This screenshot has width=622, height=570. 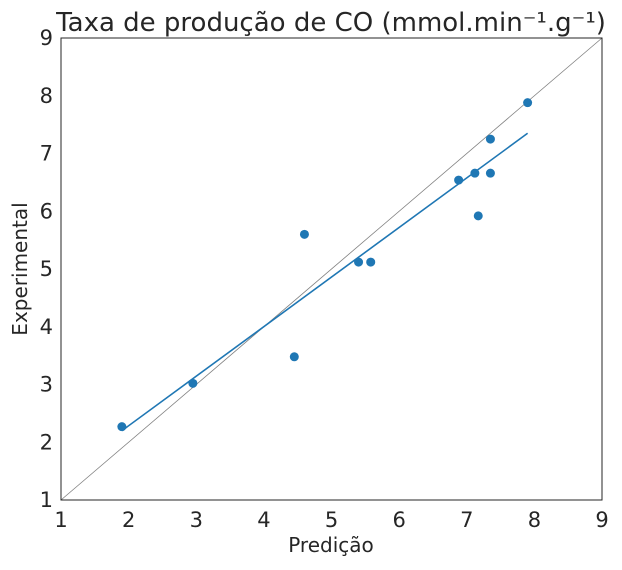 I want to click on y-tick-label-7: 7, so click(x=46, y=154).